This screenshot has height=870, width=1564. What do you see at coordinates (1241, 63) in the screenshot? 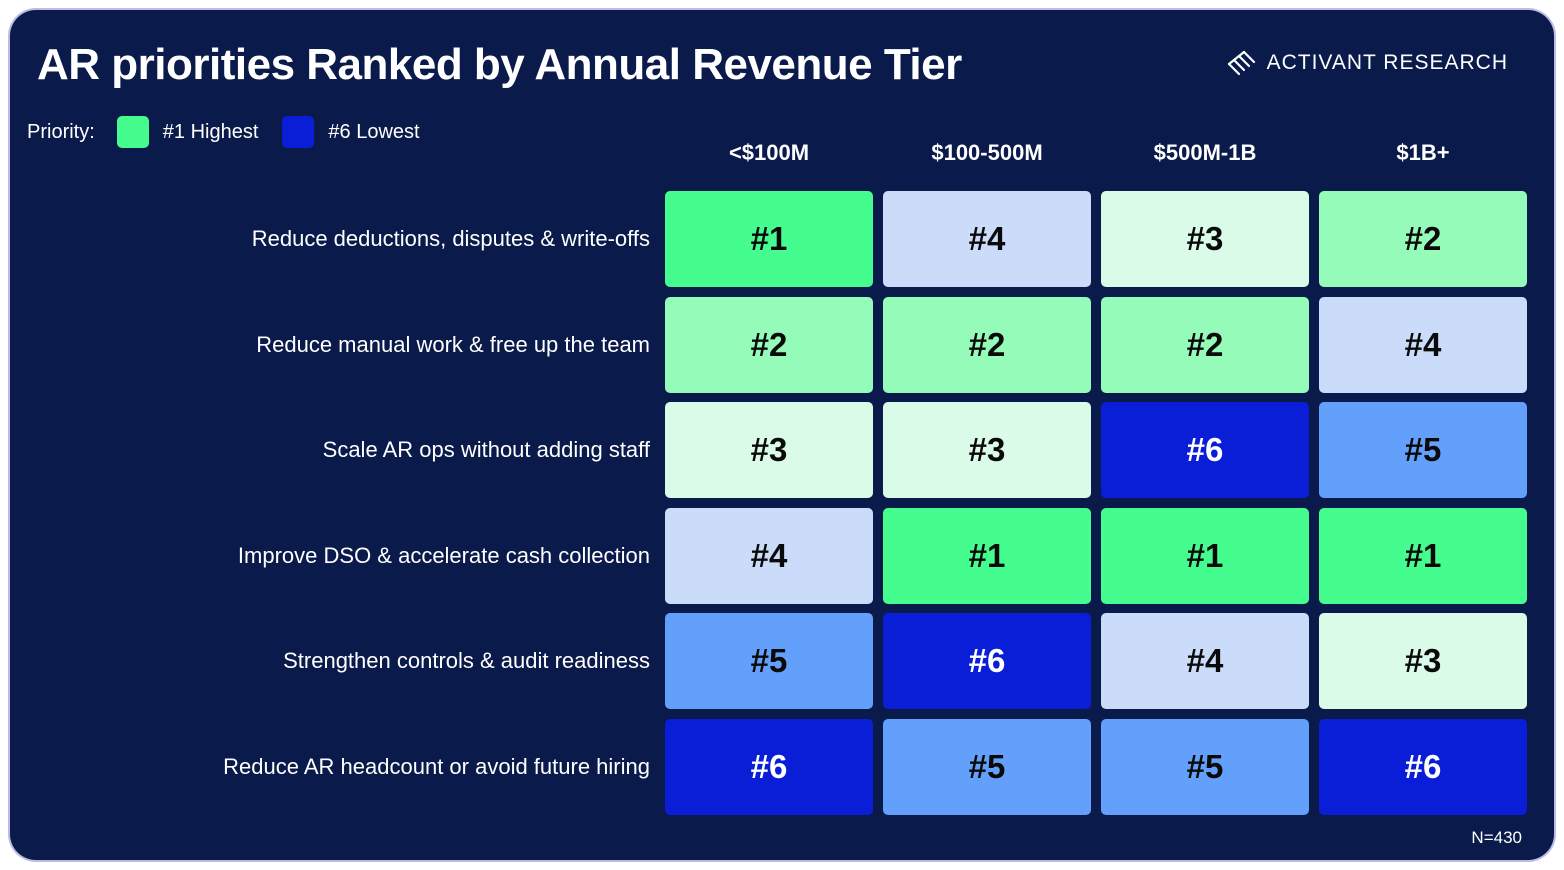
I see `activant-stripes-logo-icon` at bounding box center [1241, 63].